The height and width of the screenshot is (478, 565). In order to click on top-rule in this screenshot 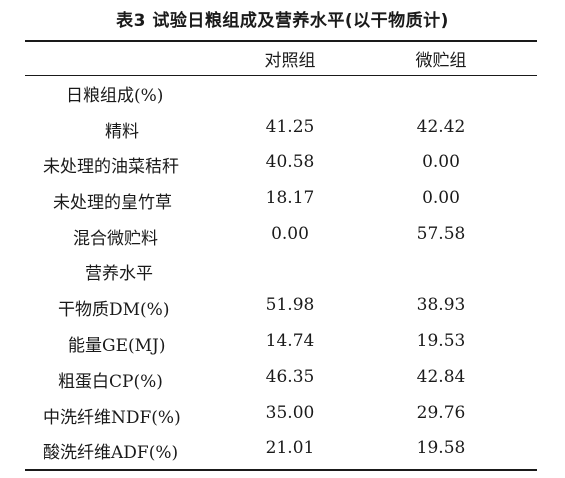, I will do `click(281, 41)`.